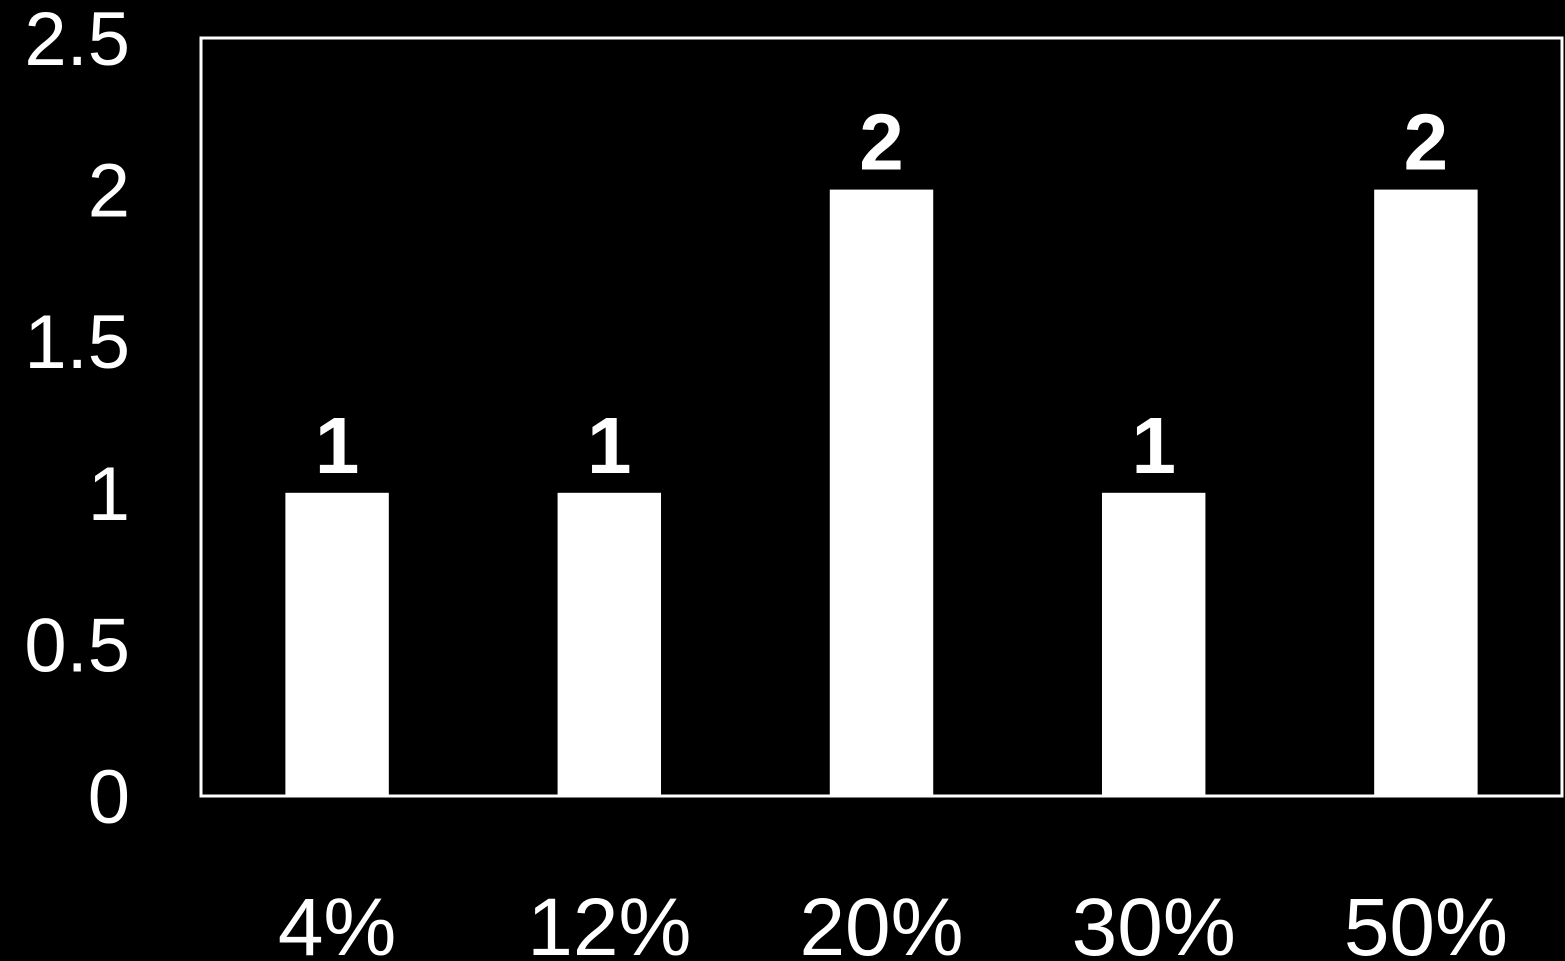 The width and height of the screenshot is (1565, 961). What do you see at coordinates (1153, 445) in the screenshot?
I see `data-label-4: 1` at bounding box center [1153, 445].